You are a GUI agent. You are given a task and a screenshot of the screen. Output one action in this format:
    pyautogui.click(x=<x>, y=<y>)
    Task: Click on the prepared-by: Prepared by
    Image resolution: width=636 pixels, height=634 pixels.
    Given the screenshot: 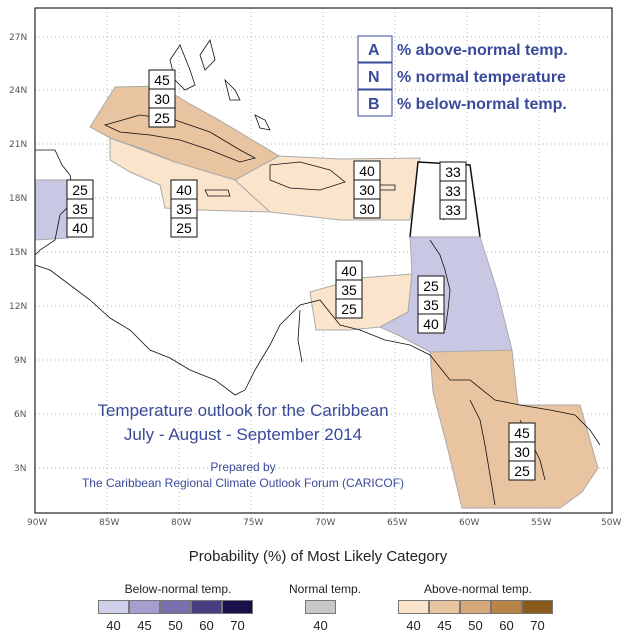 What is the action you would take?
    pyautogui.click(x=242, y=467)
    